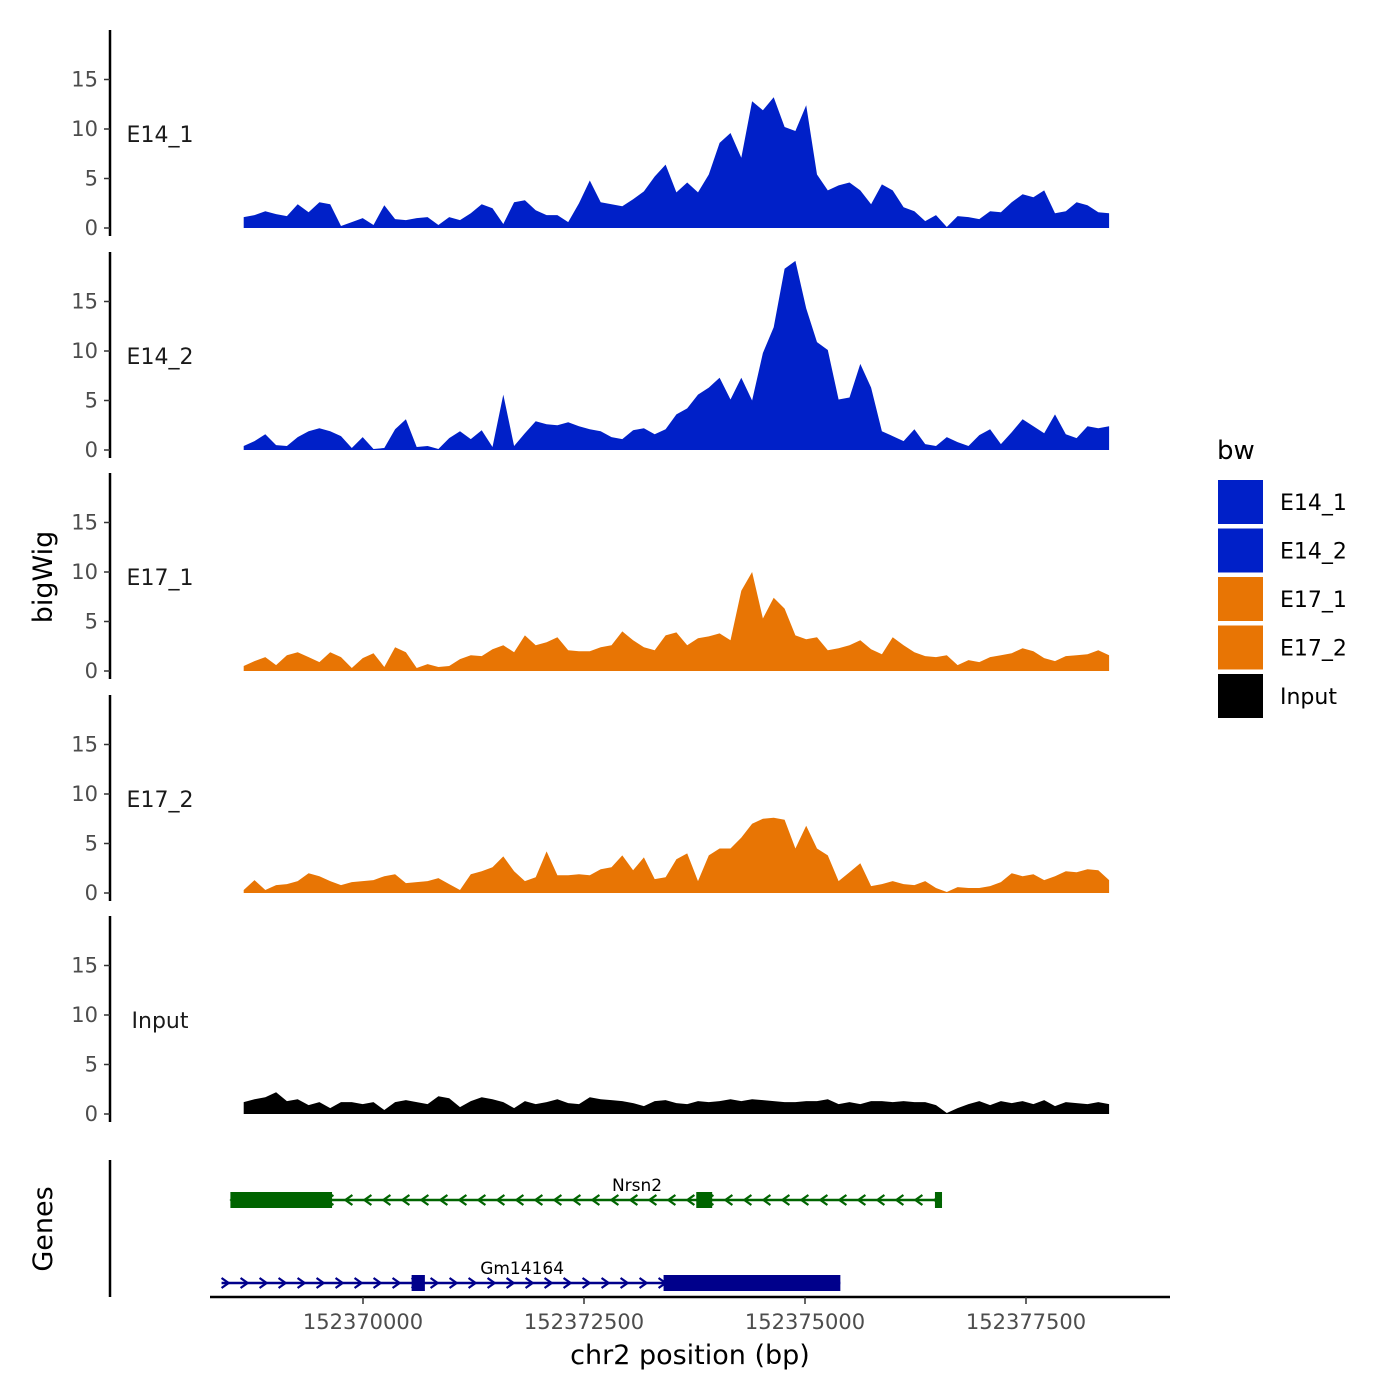 Image resolution: width=1400 pixels, height=1400 pixels. Describe the element at coordinates (160, 357) in the screenshot. I see `track-label: E14_2` at that location.